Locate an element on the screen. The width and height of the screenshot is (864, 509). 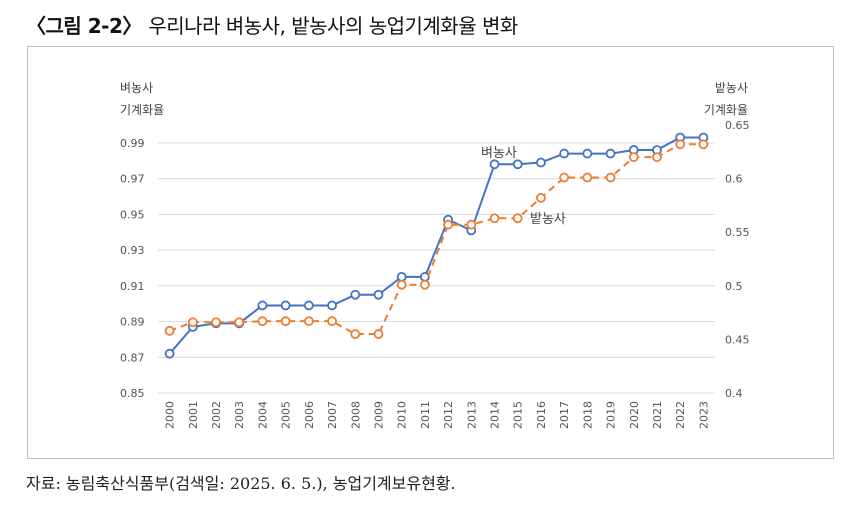
x-tick-label: 2002 is located at coordinates (216, 415).